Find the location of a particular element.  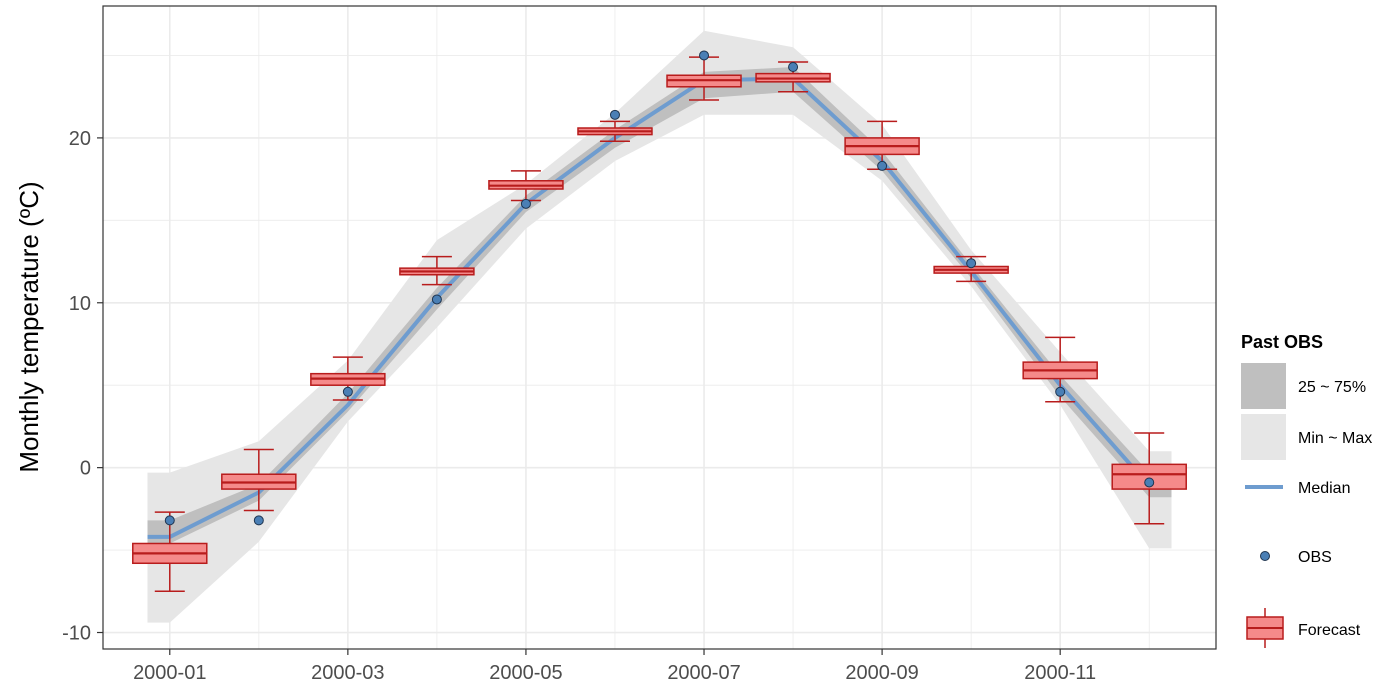

x-tick-label-4: 2000-09 is located at coordinates (881, 673).